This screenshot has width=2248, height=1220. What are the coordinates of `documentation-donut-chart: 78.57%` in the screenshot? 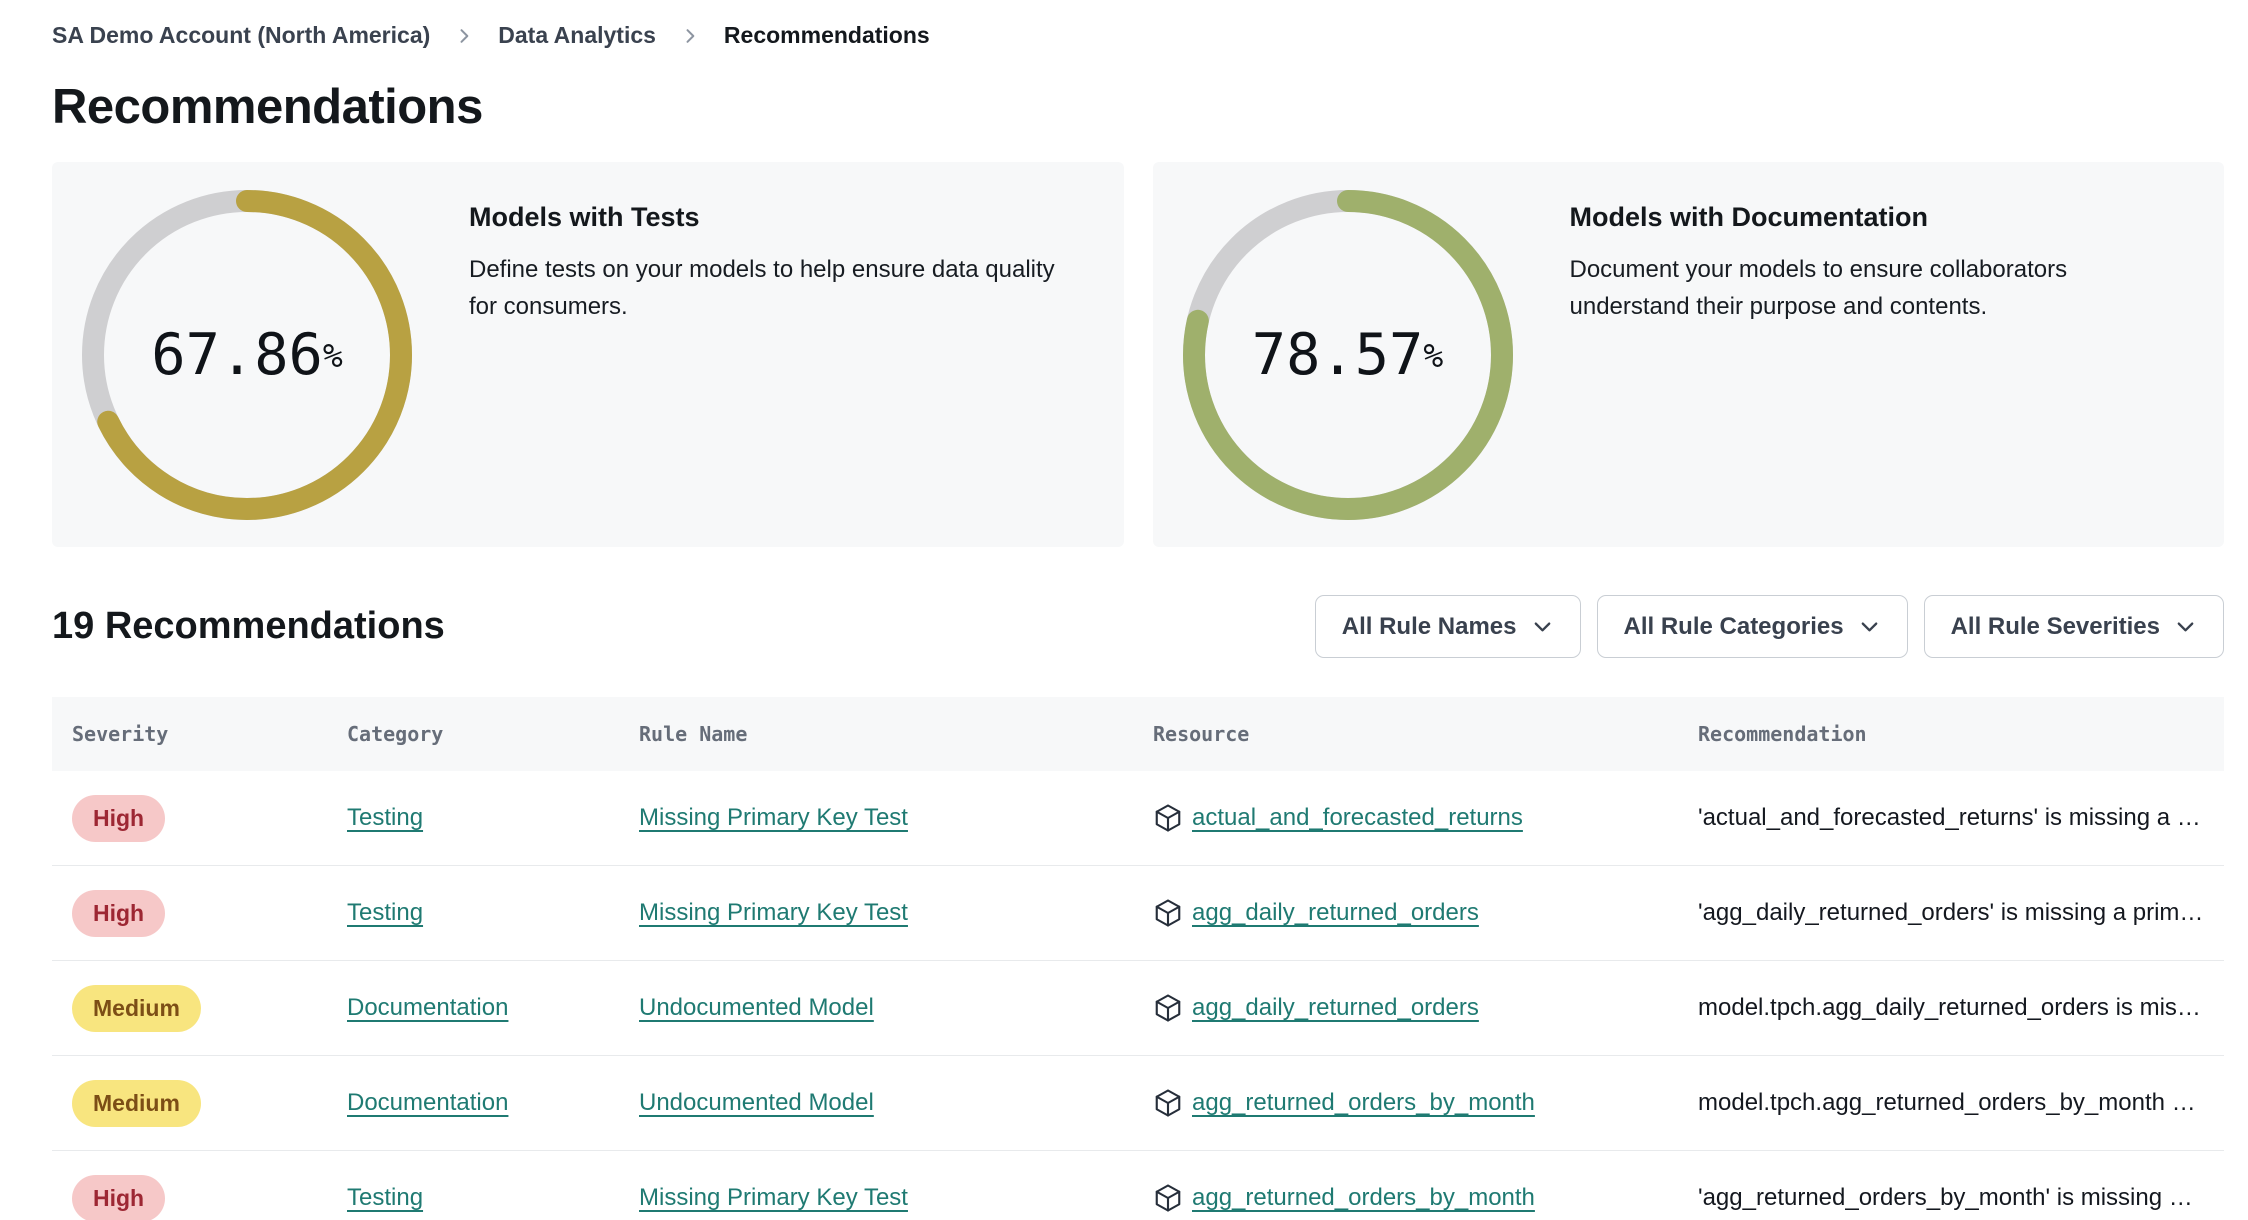 It's located at (1347, 355).